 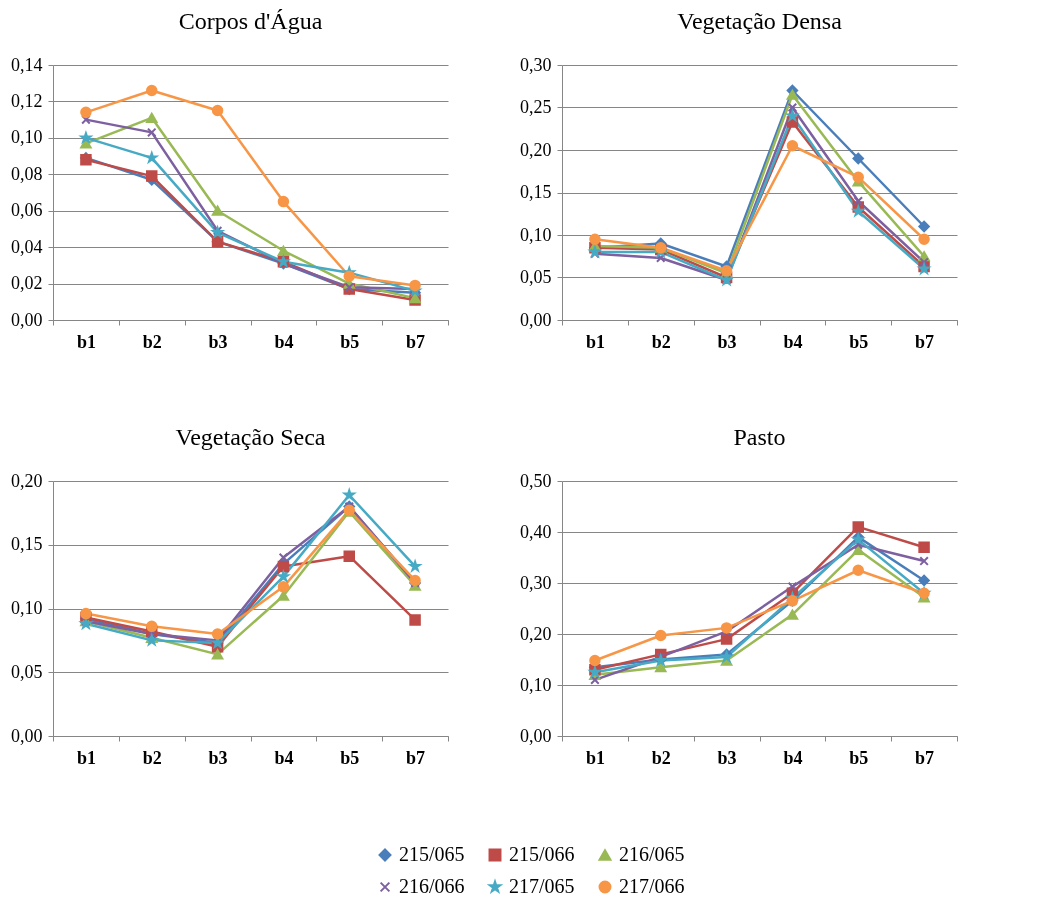 I want to click on chart-title: Vegetação Densa, so click(x=760, y=21).